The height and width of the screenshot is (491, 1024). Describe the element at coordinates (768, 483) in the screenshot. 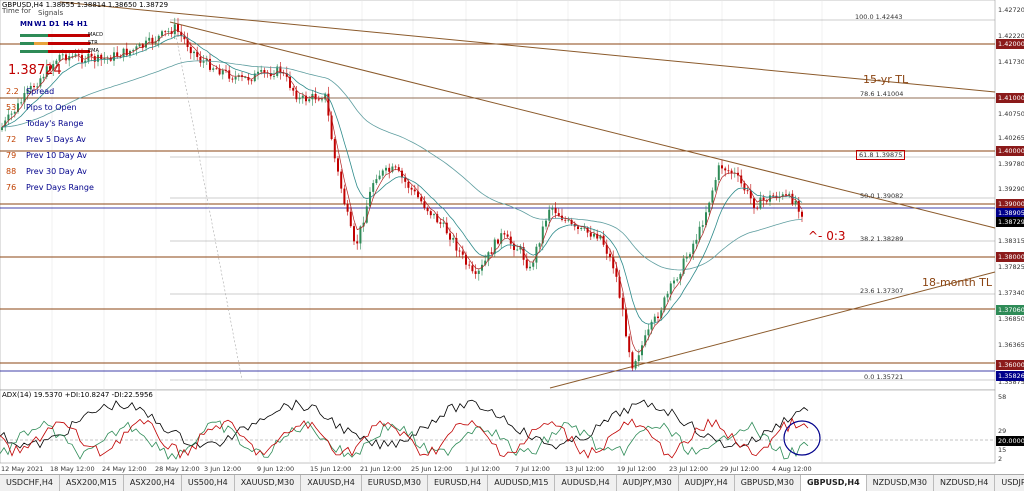

I see `tab-gbpusd-m30: GBPUSD,M30` at that location.